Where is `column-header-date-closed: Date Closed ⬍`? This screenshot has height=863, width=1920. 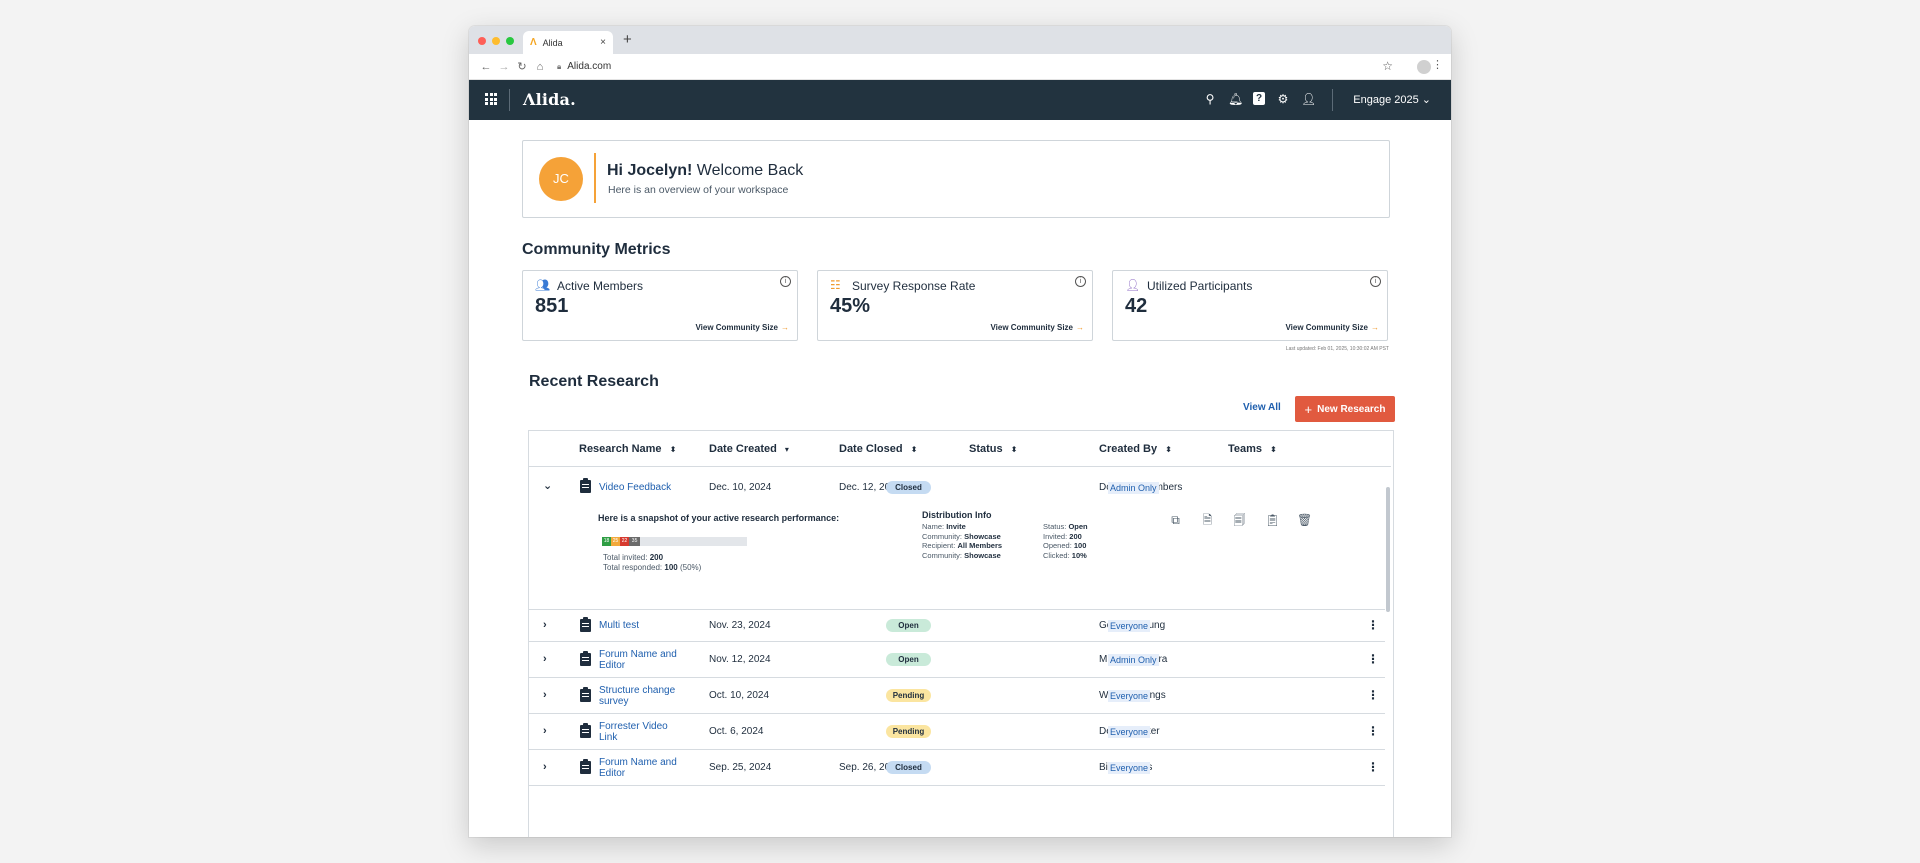
column-header-date-closed: Date Closed ⬍ is located at coordinates (878, 449).